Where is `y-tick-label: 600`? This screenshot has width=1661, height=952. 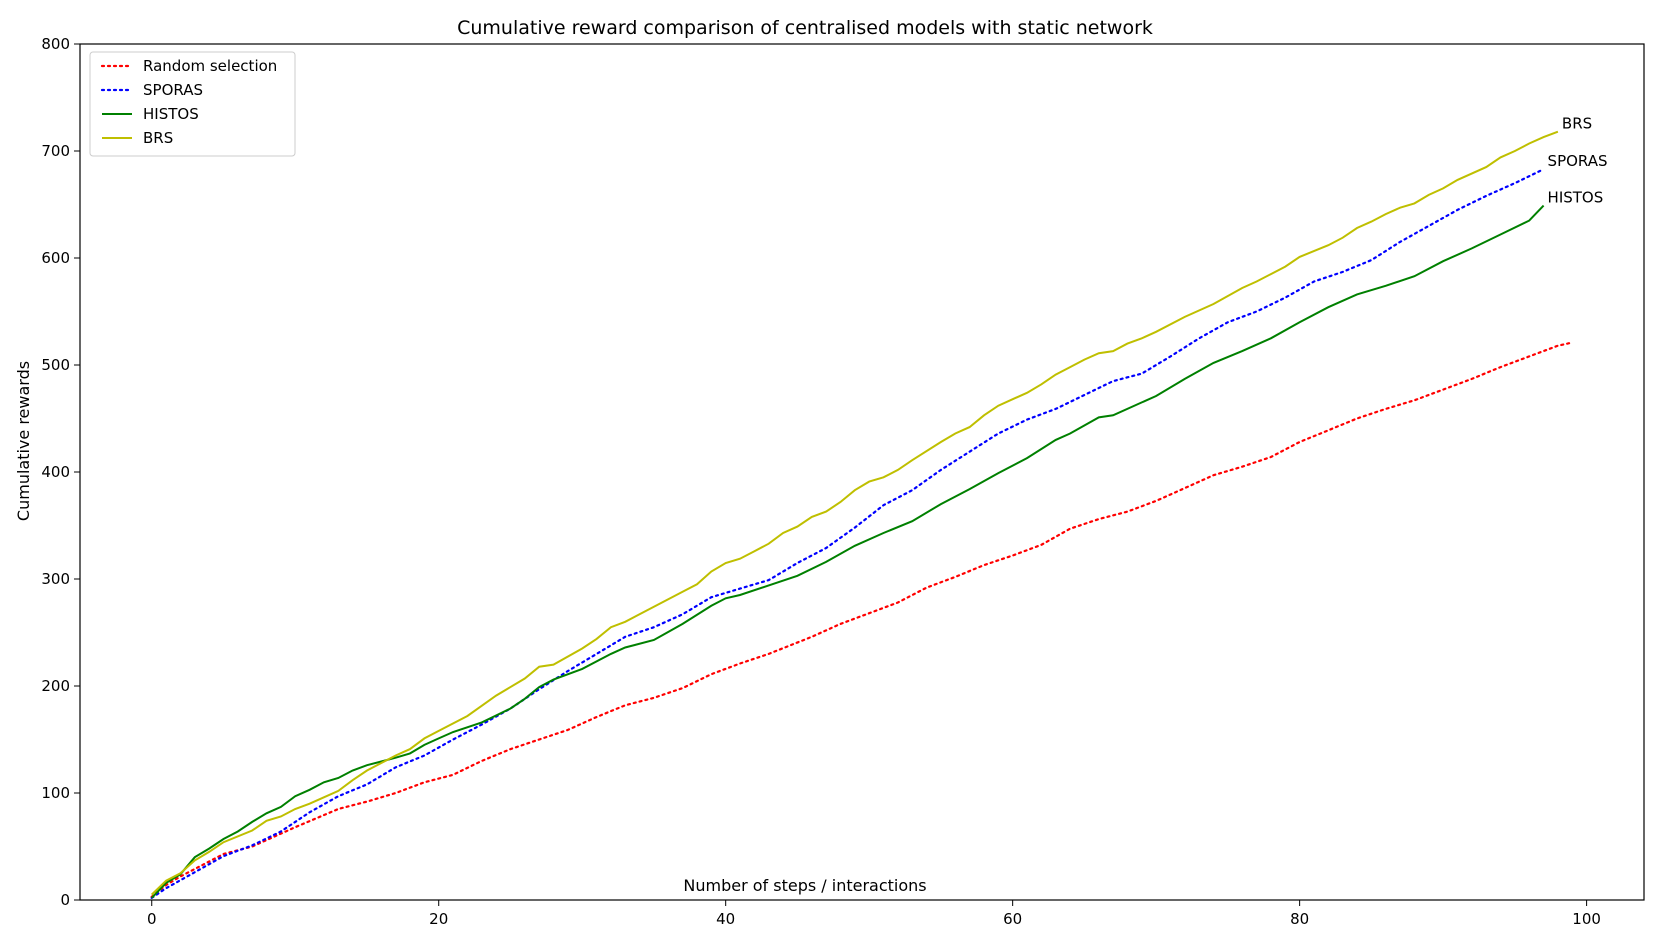
y-tick-label: 600 is located at coordinates (55, 258).